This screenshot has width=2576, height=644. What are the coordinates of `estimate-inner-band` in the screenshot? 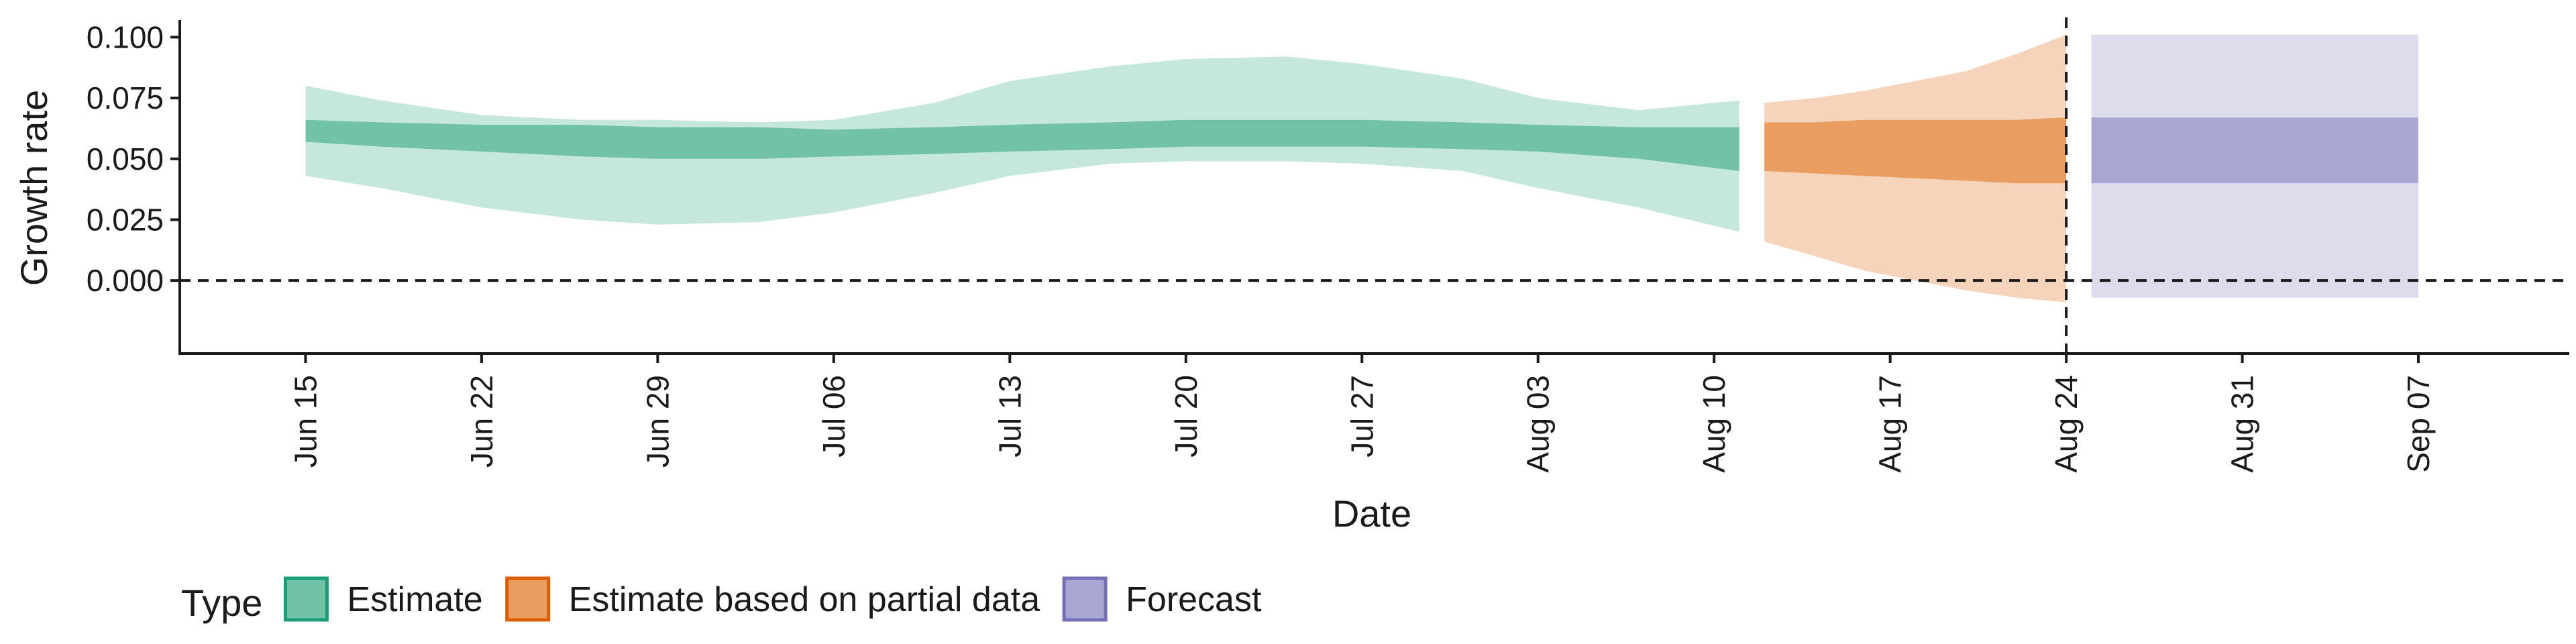 It's located at (1022, 145).